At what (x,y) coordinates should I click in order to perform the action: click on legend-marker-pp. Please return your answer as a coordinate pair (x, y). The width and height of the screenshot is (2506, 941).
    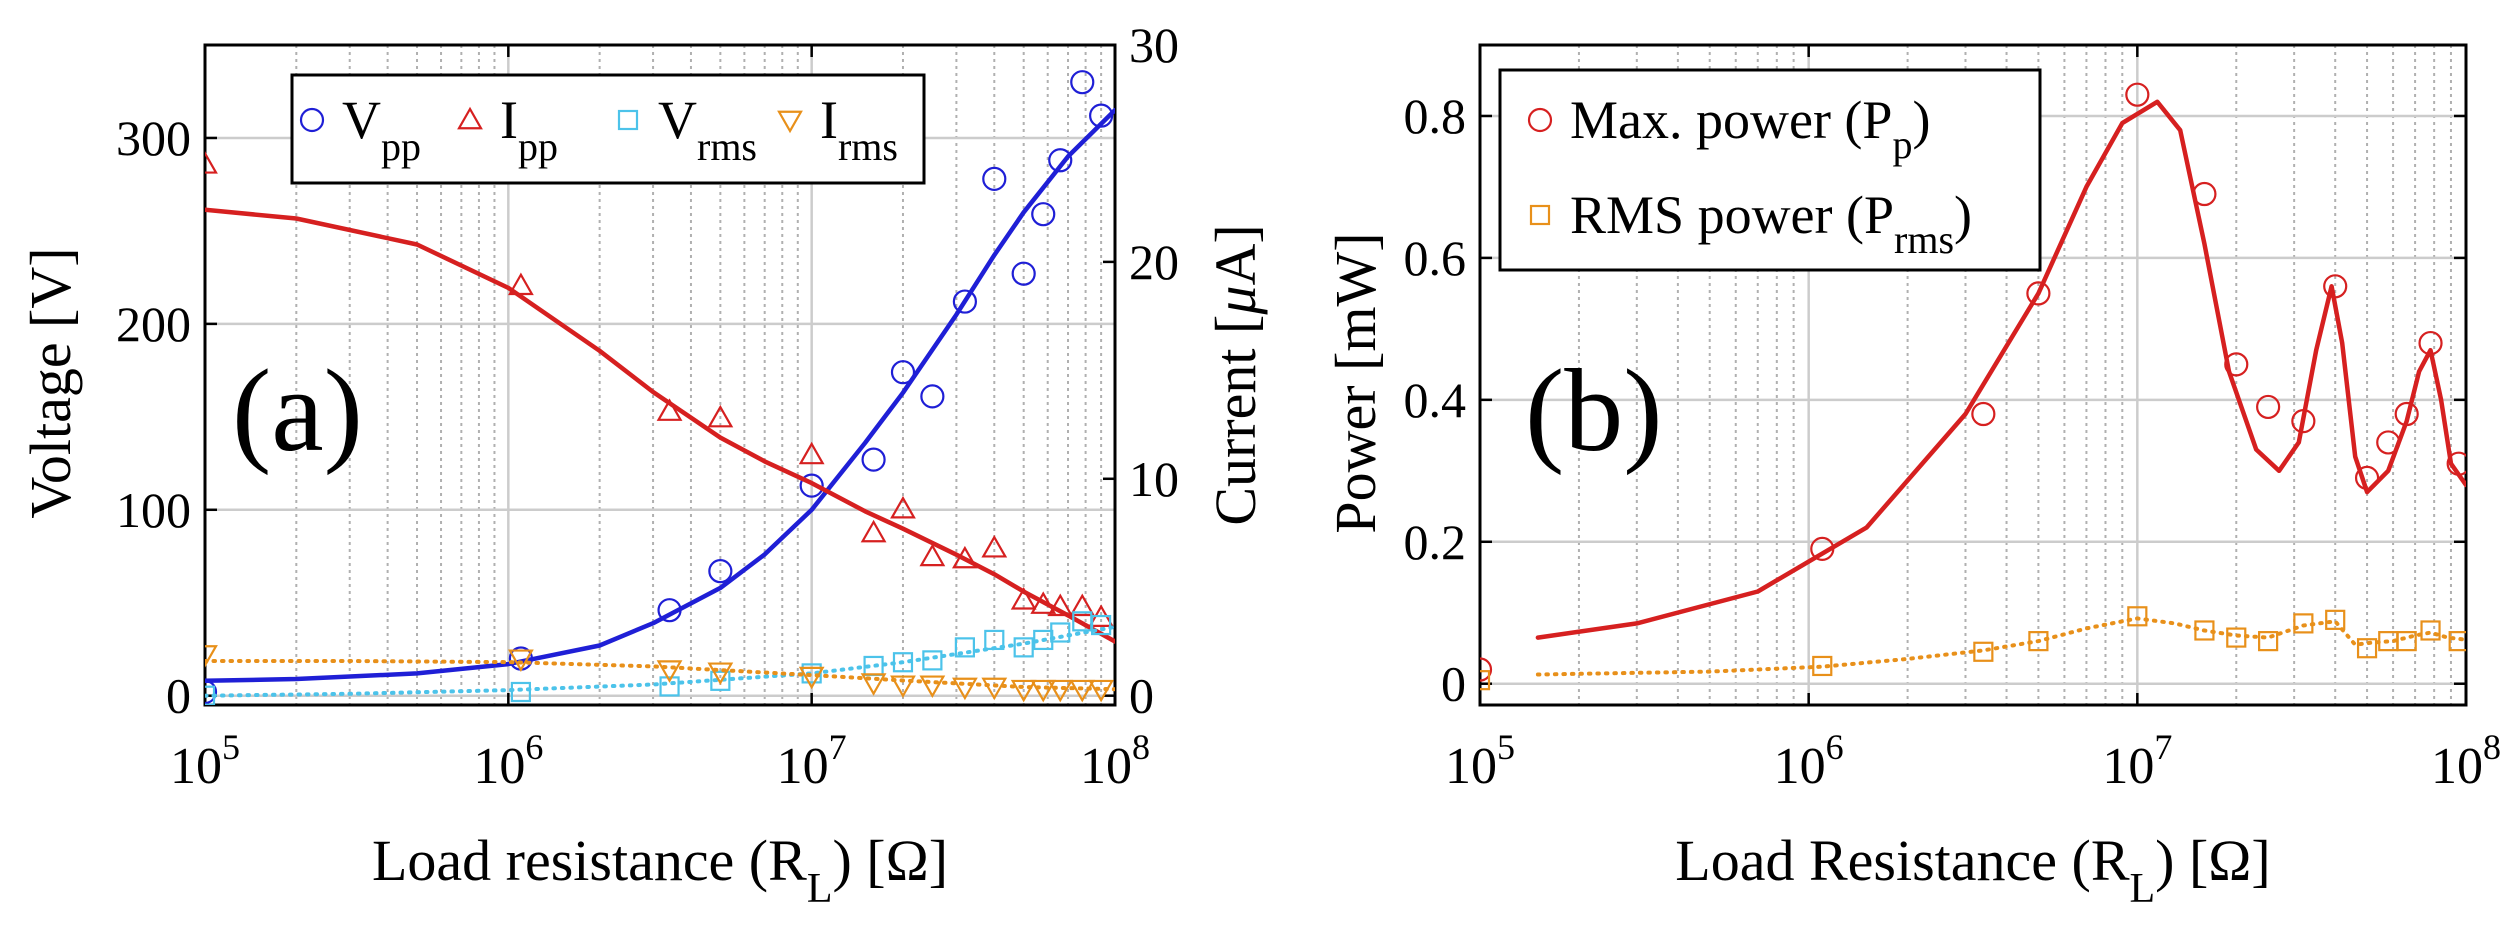
    Looking at the image, I should click on (1540, 120).